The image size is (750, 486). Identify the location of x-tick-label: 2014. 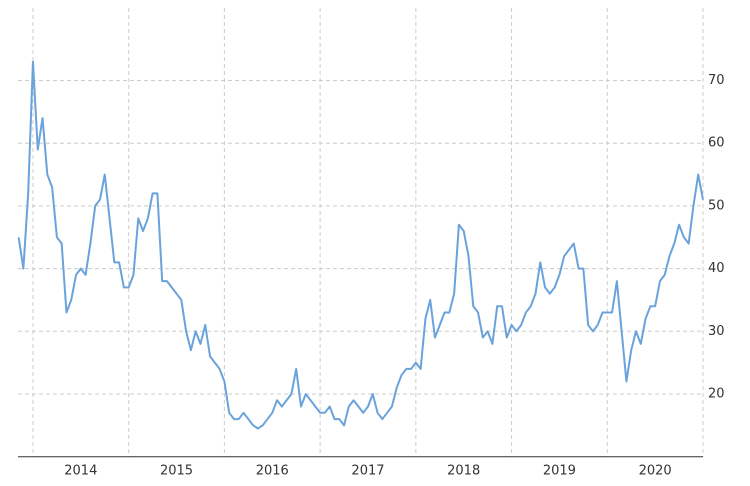
(80, 471).